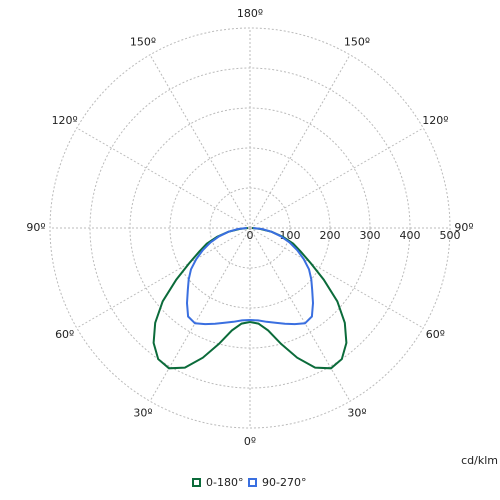 Image resolution: width=500 pixels, height=500 pixels. I want to click on r-tick-label: 300, so click(370, 235).